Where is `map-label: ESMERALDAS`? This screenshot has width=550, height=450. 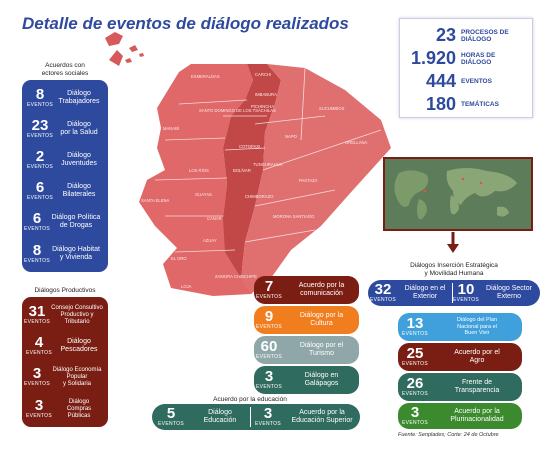 map-label: ESMERALDAS is located at coordinates (205, 76).